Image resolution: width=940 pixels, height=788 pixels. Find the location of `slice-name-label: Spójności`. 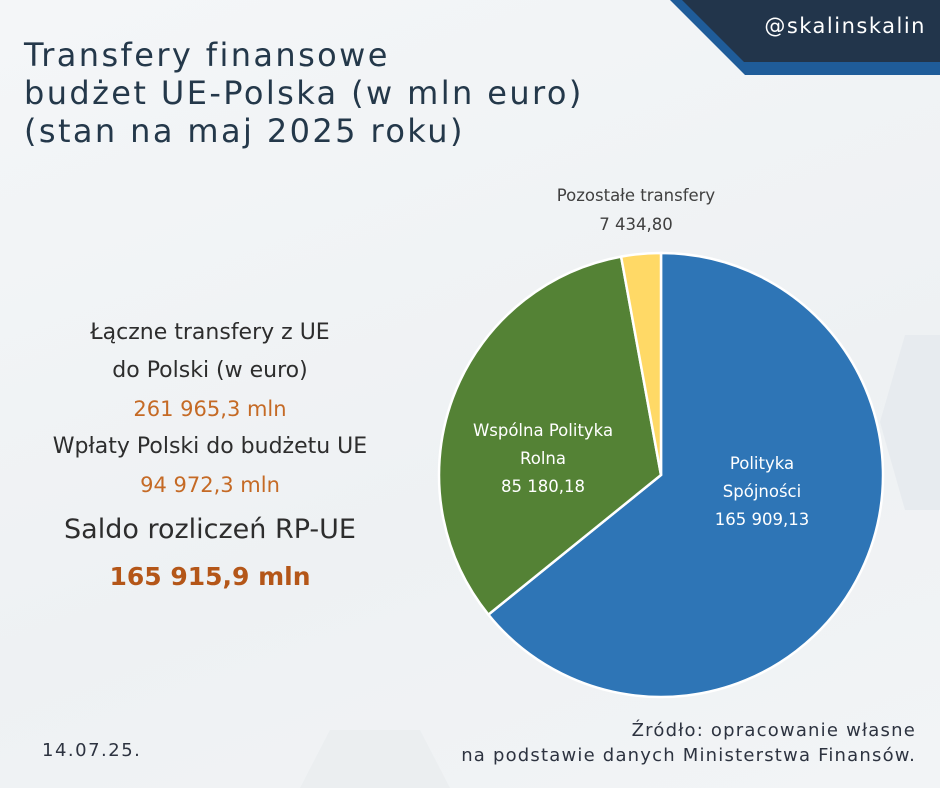

slice-name-label: Spójności is located at coordinates (762, 491).